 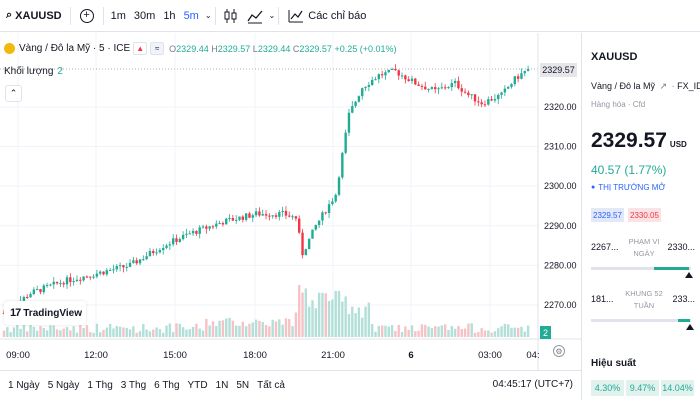 What do you see at coordinates (24, 385) in the screenshot?
I see `range-1d: 1 Ngày` at bounding box center [24, 385].